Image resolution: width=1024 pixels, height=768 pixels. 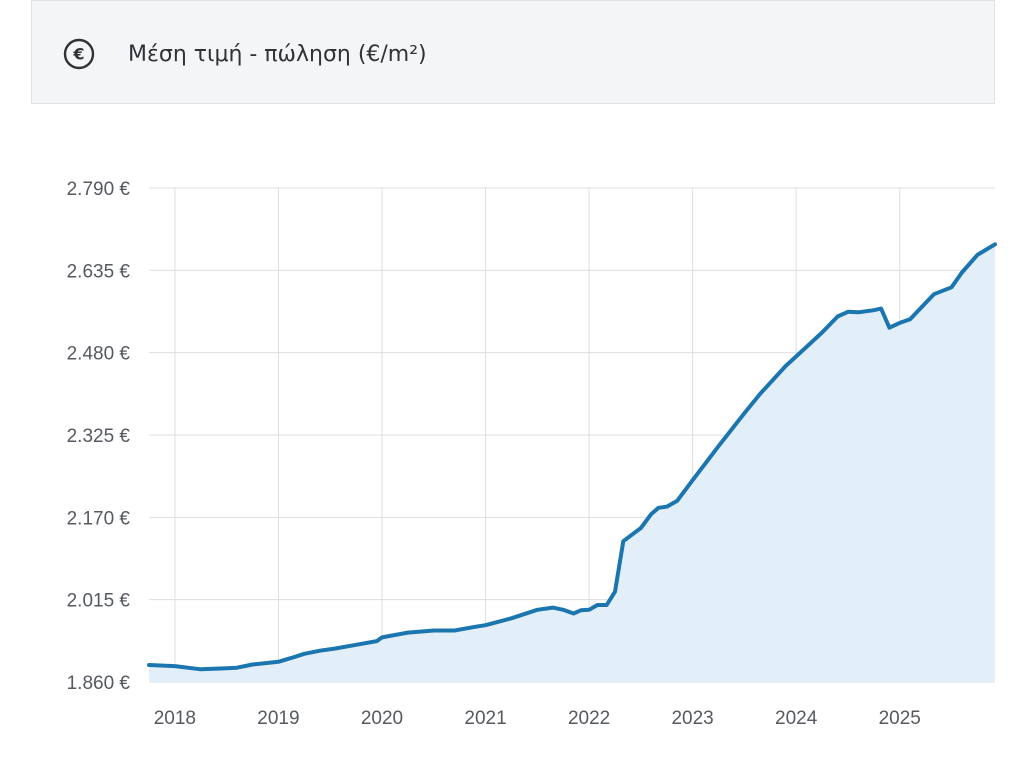 What do you see at coordinates (382, 718) in the screenshot?
I see `x-tick-label: 2020` at bounding box center [382, 718].